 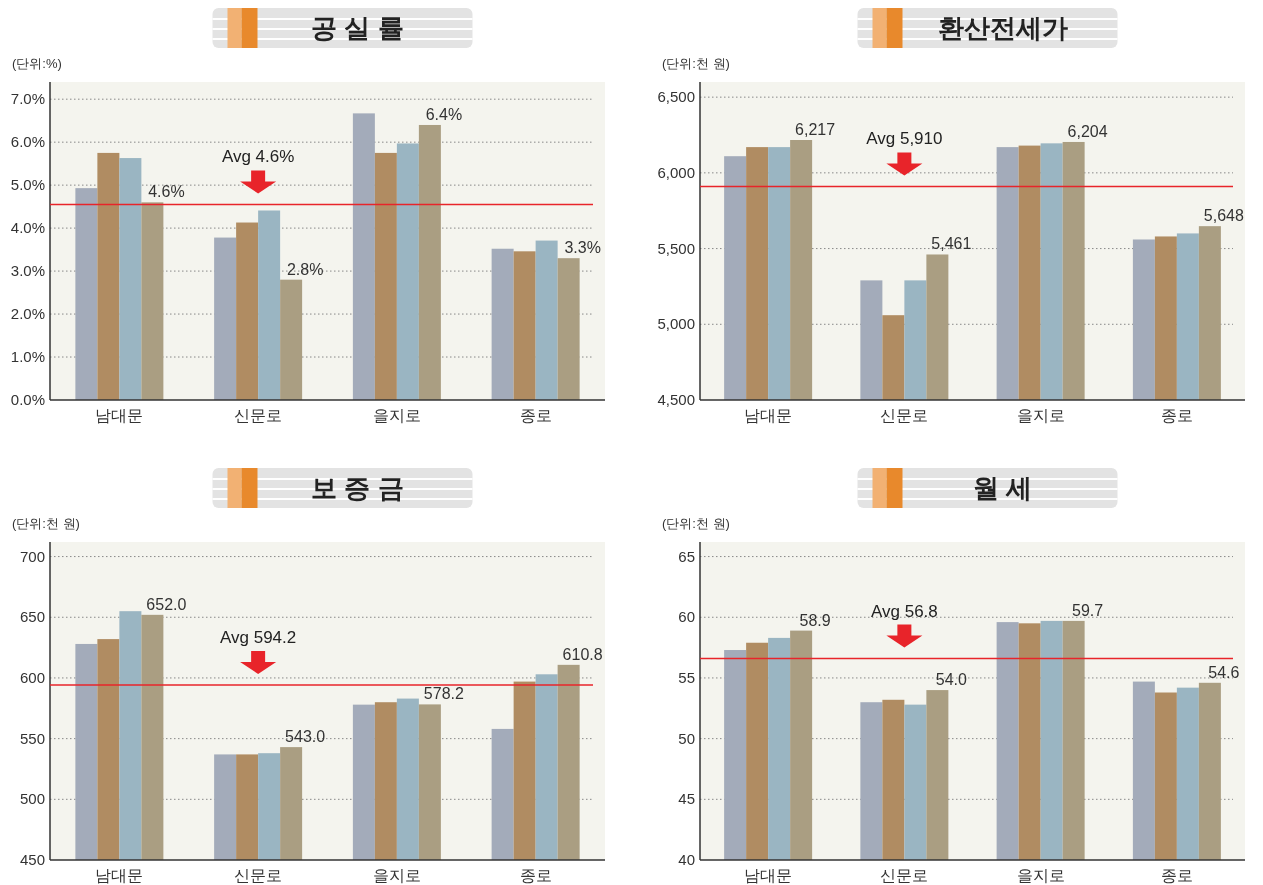 I want to click on y-axis-title: (단위:%), so click(x=37, y=63).